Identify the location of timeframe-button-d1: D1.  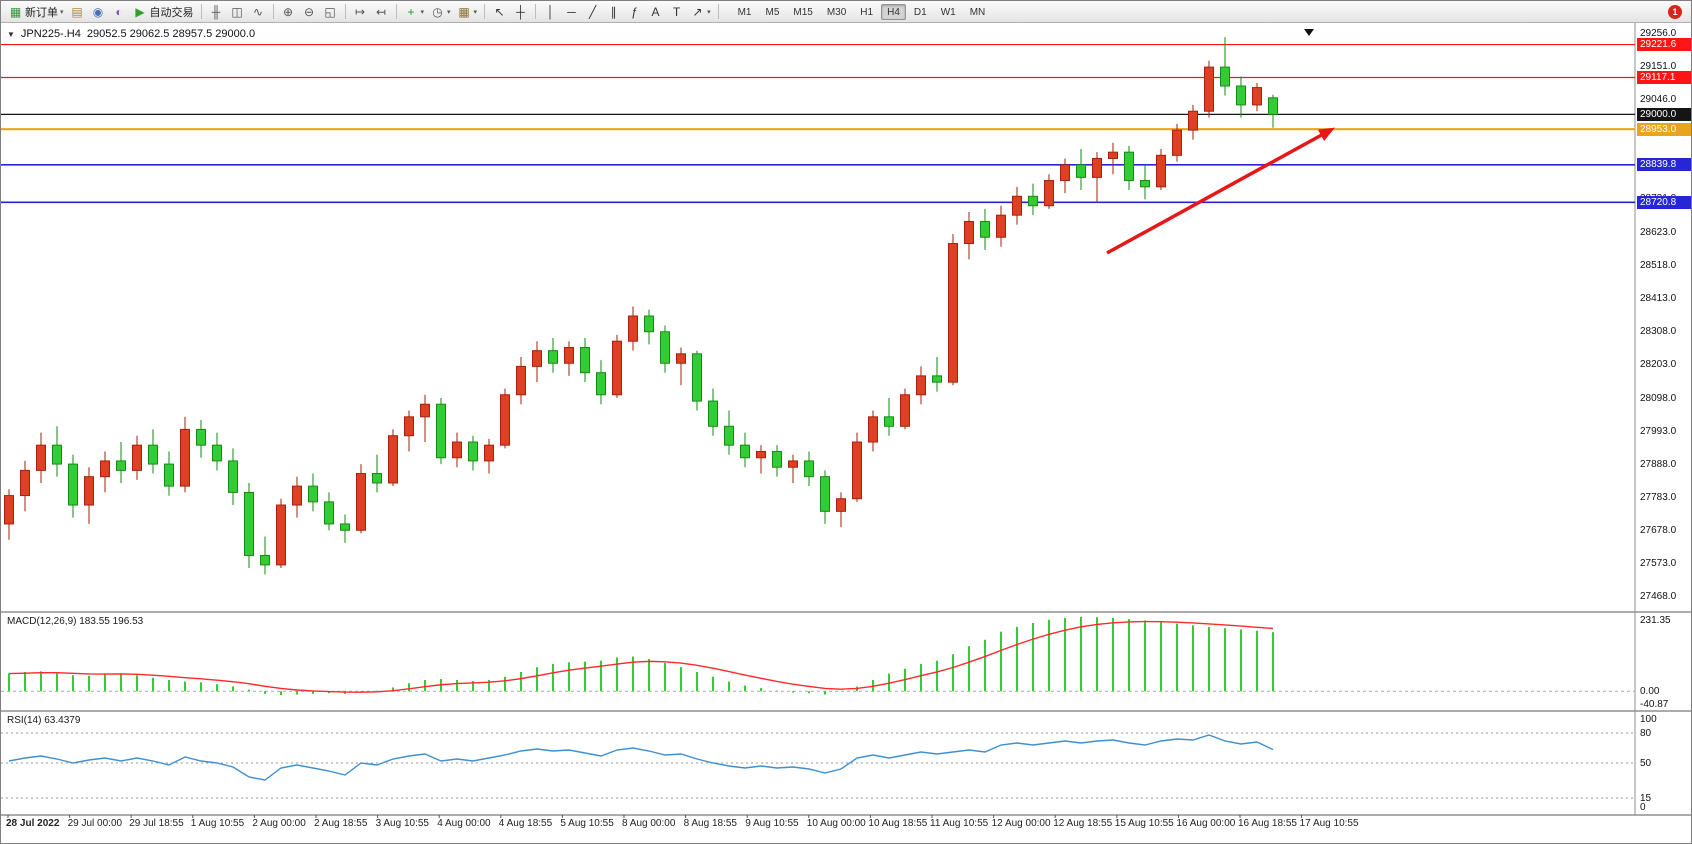
(920, 12).